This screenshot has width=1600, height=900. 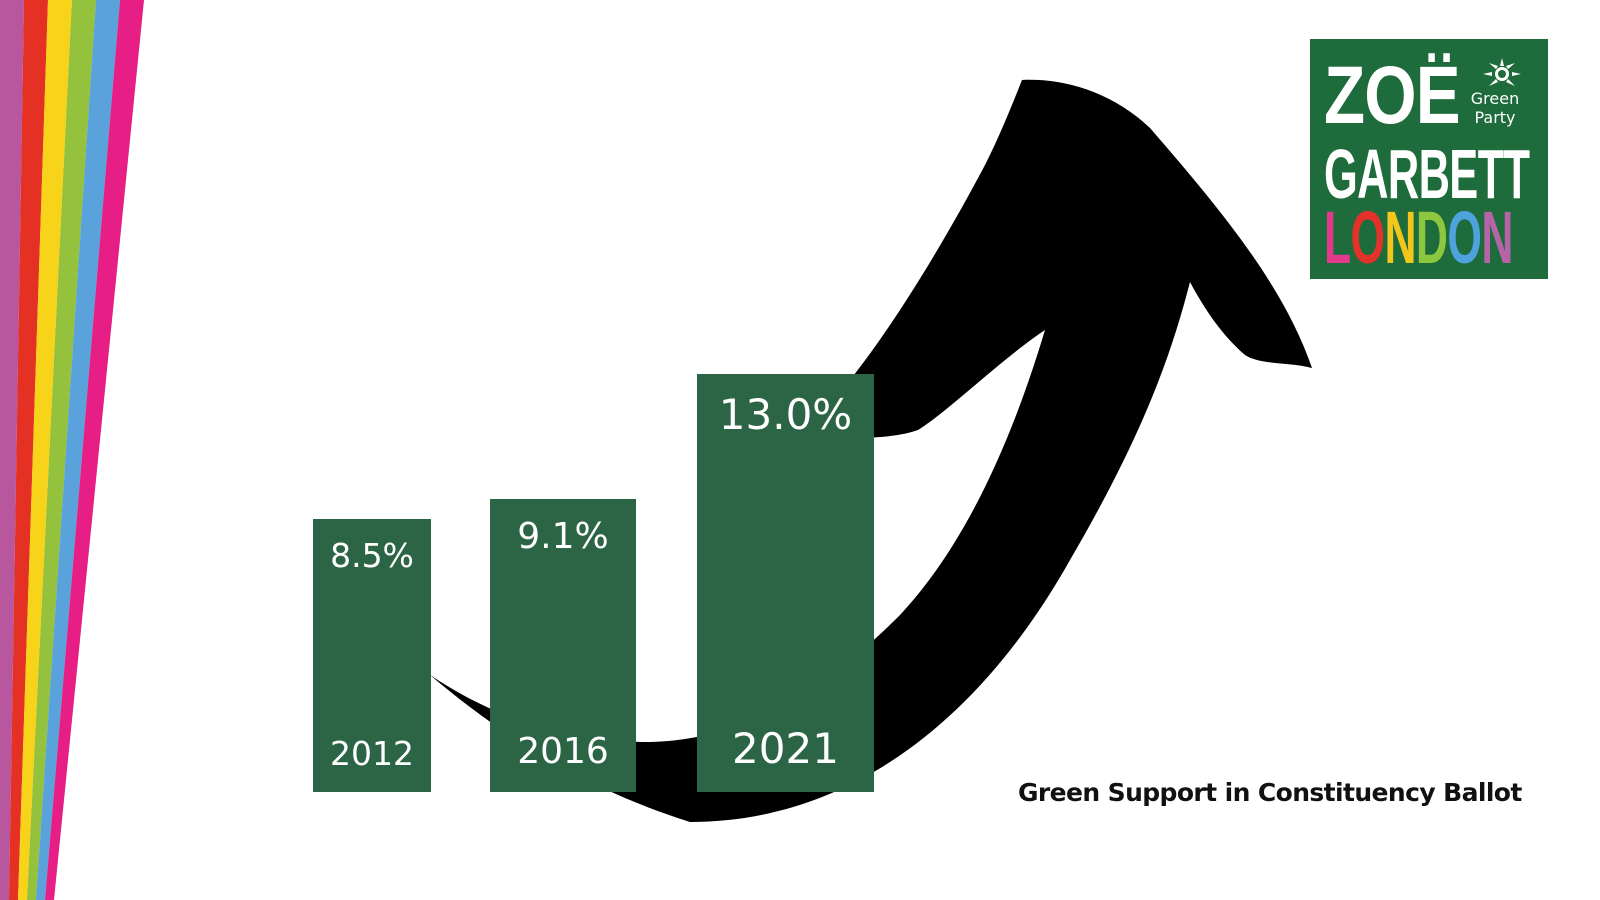 I want to click on chart-title: Green Support in Constituency Ballot, so click(x=1270, y=792).